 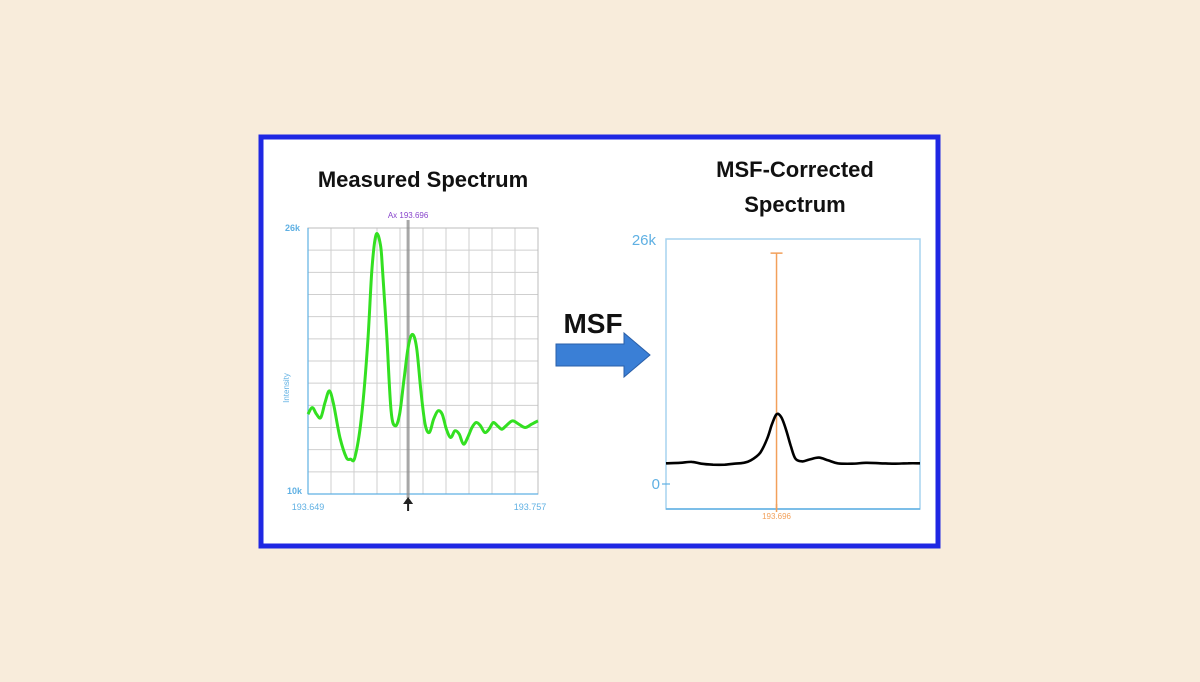 I want to click on cursor-triangle-icon, so click(x=408, y=504).